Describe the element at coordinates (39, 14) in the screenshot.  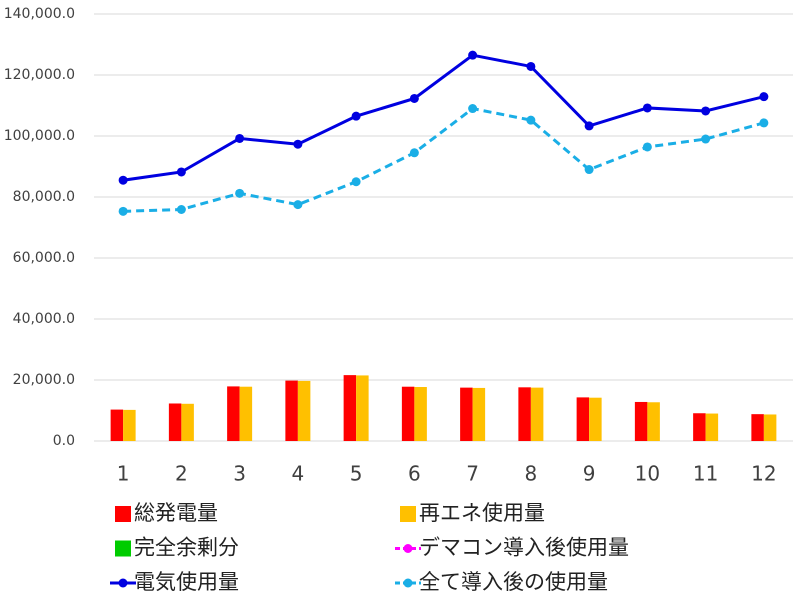
I see `y-tick-label: 140,000.0` at that location.